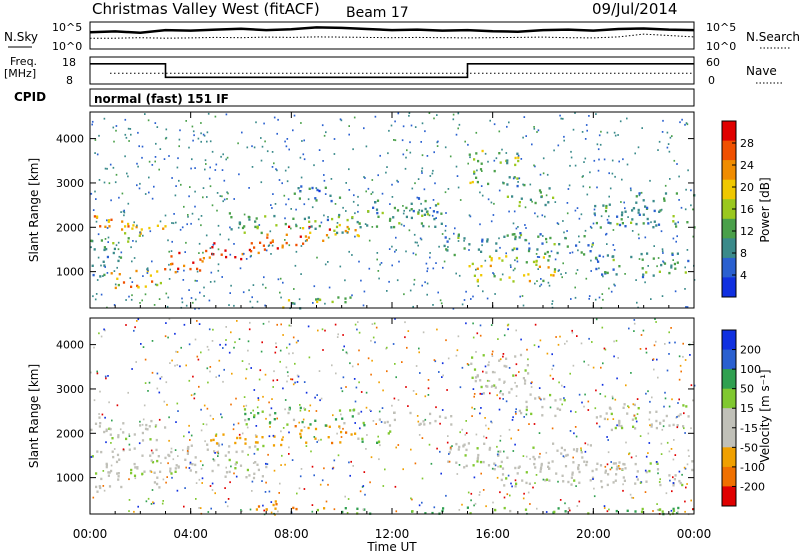 The image size is (800, 554). What do you see at coordinates (34, 210) in the screenshot?
I see `power-ylabel: Slant Range [km]` at bounding box center [34, 210].